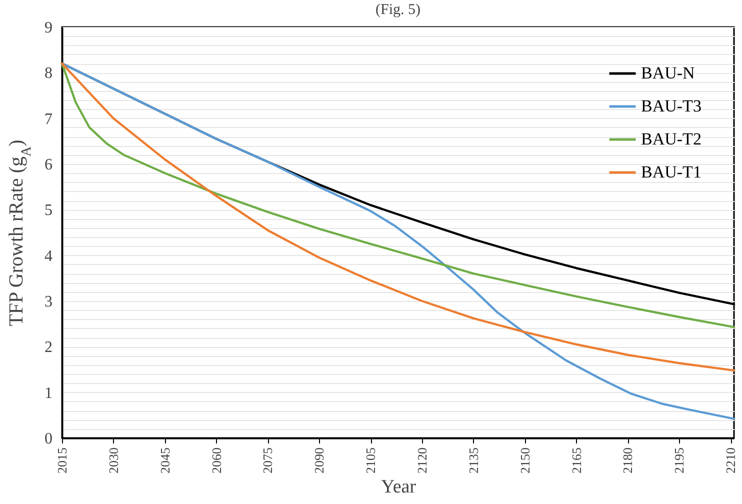  What do you see at coordinates (48, 211) in the screenshot?
I see `y-tick-label: 5` at bounding box center [48, 211].